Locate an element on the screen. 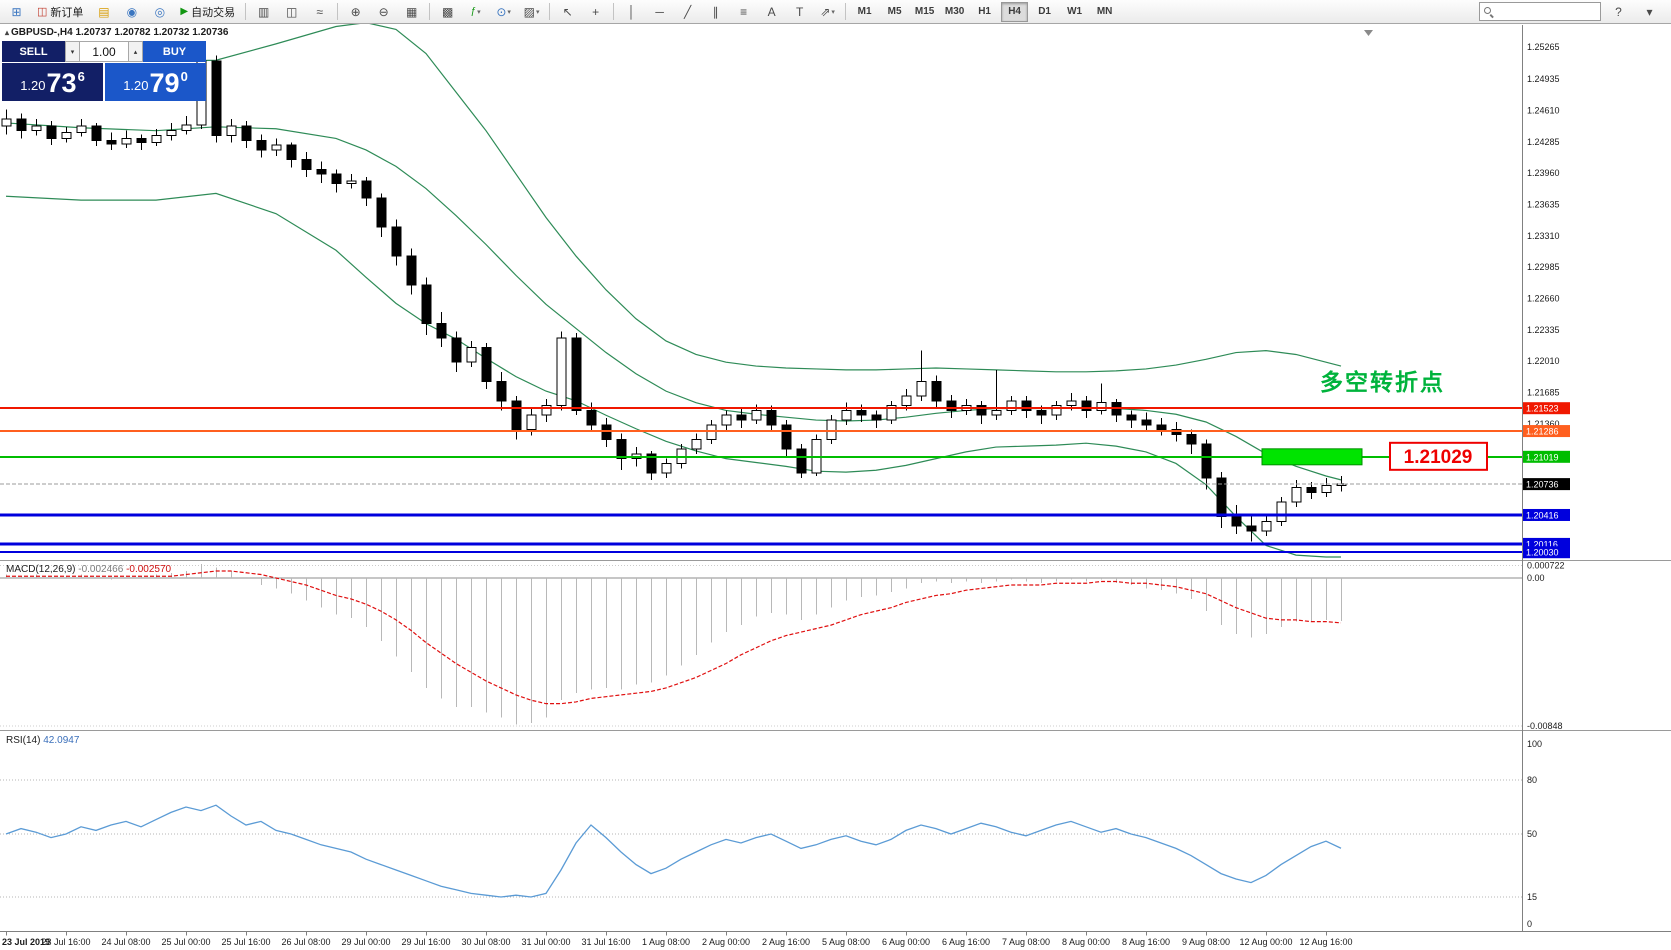  candlestick-chart-button: ◫ is located at coordinates (291, 12).